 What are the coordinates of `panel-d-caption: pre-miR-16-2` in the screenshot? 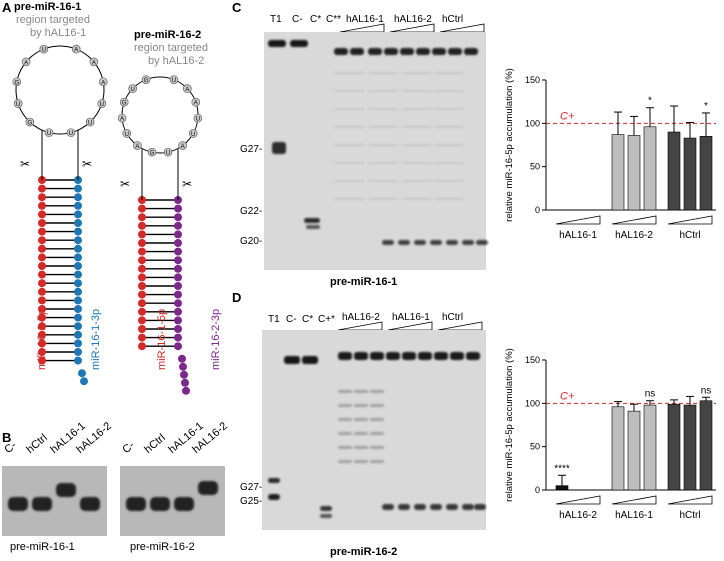 It's located at (364, 552).